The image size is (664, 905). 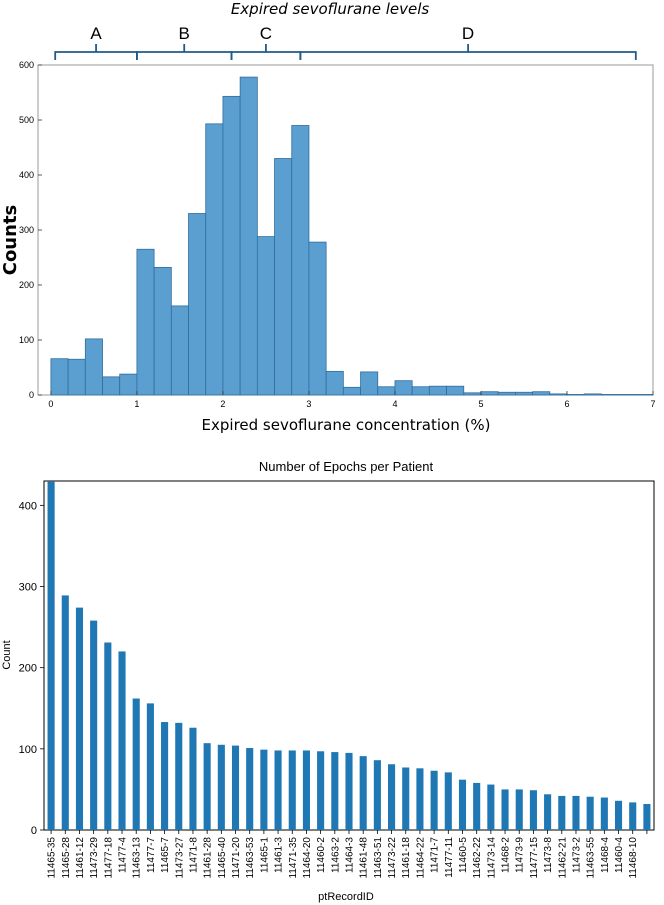 What do you see at coordinates (165, 855) in the screenshot?
I see `x-tick-label: 11465-7` at bounding box center [165, 855].